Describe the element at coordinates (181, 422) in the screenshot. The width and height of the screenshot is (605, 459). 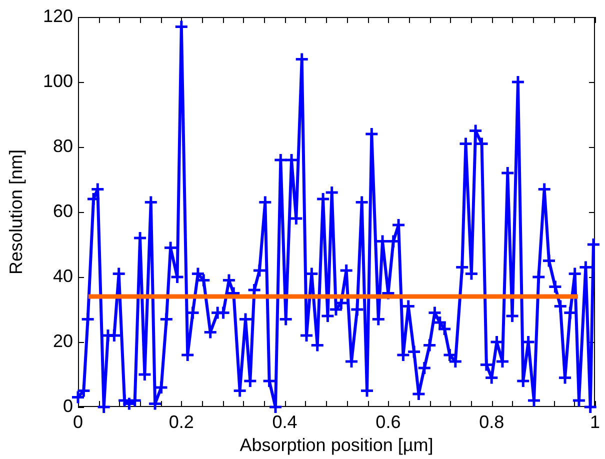
I see `x-tick-label: 0.2` at that location.